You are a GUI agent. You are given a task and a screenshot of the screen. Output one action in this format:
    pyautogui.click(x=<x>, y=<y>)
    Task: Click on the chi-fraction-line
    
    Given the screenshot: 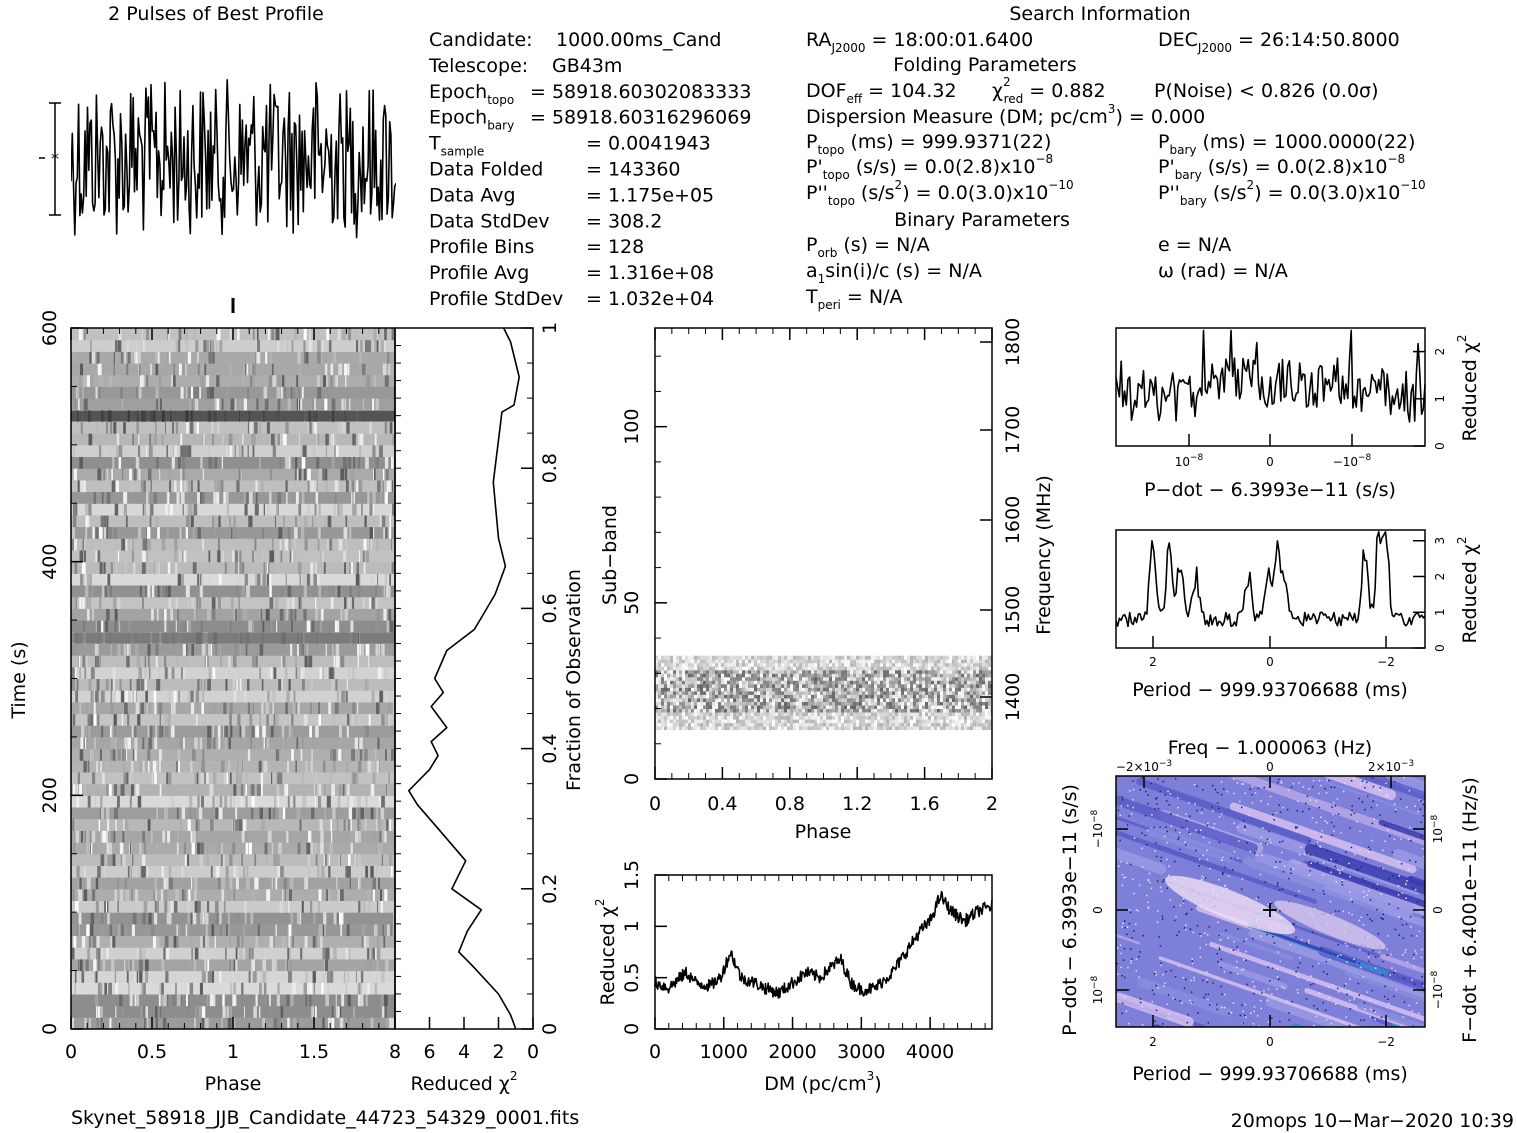 What is the action you would take?
    pyautogui.click(x=464, y=678)
    